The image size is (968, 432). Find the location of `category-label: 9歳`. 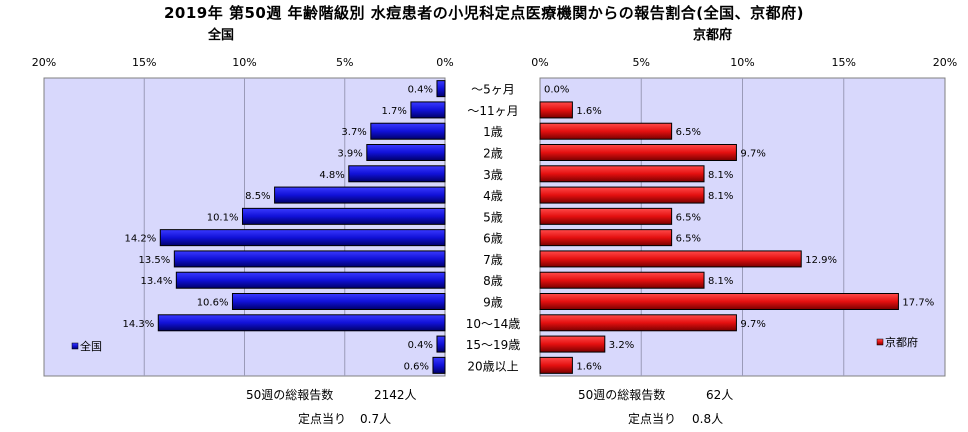

category-label: 9歳 is located at coordinates (493, 303).